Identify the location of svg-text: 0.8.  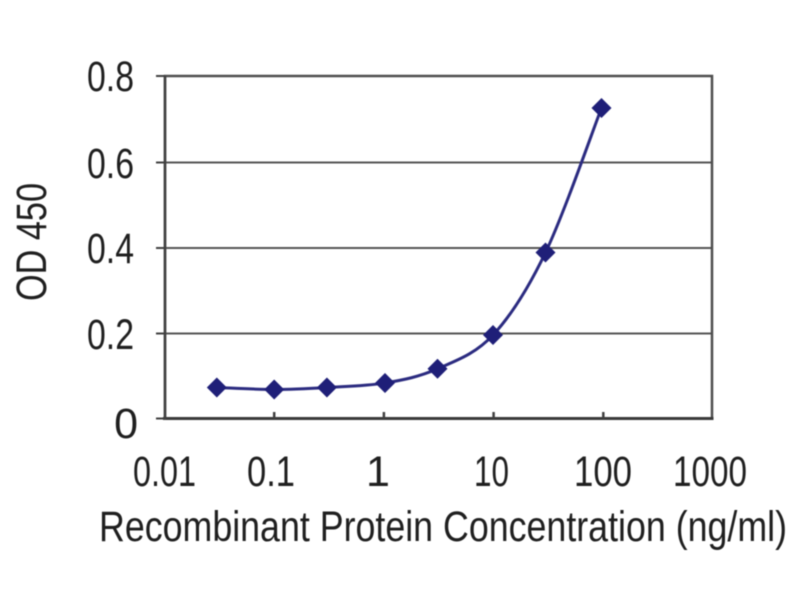
(110, 77).